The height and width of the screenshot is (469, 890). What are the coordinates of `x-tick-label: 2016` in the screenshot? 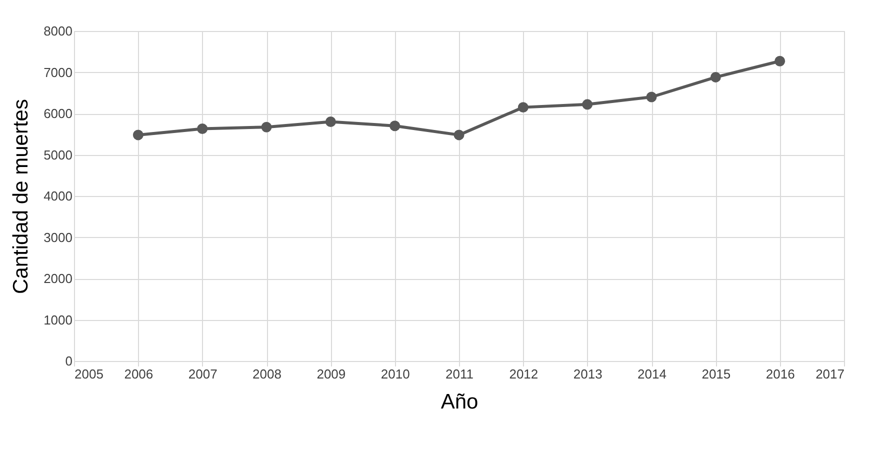 It's located at (780, 374).